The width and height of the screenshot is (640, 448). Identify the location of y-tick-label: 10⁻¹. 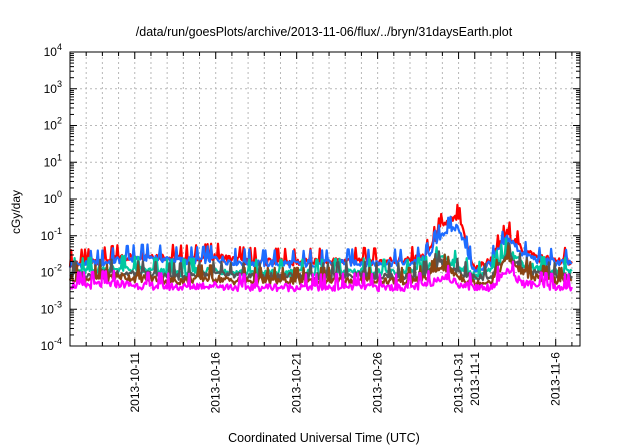
(51, 234).